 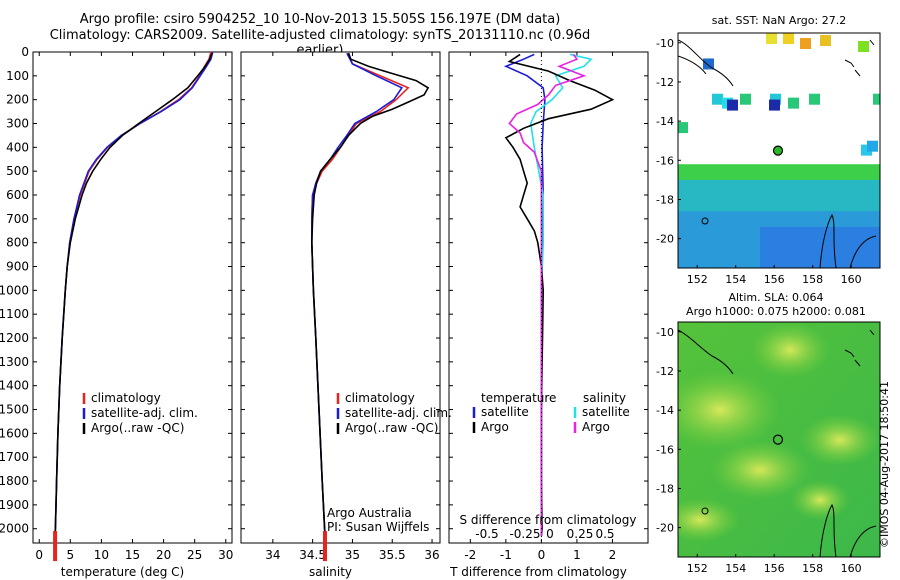 What do you see at coordinates (505, 412) in the screenshot?
I see `diff-legend-left-label: satellite` at bounding box center [505, 412].